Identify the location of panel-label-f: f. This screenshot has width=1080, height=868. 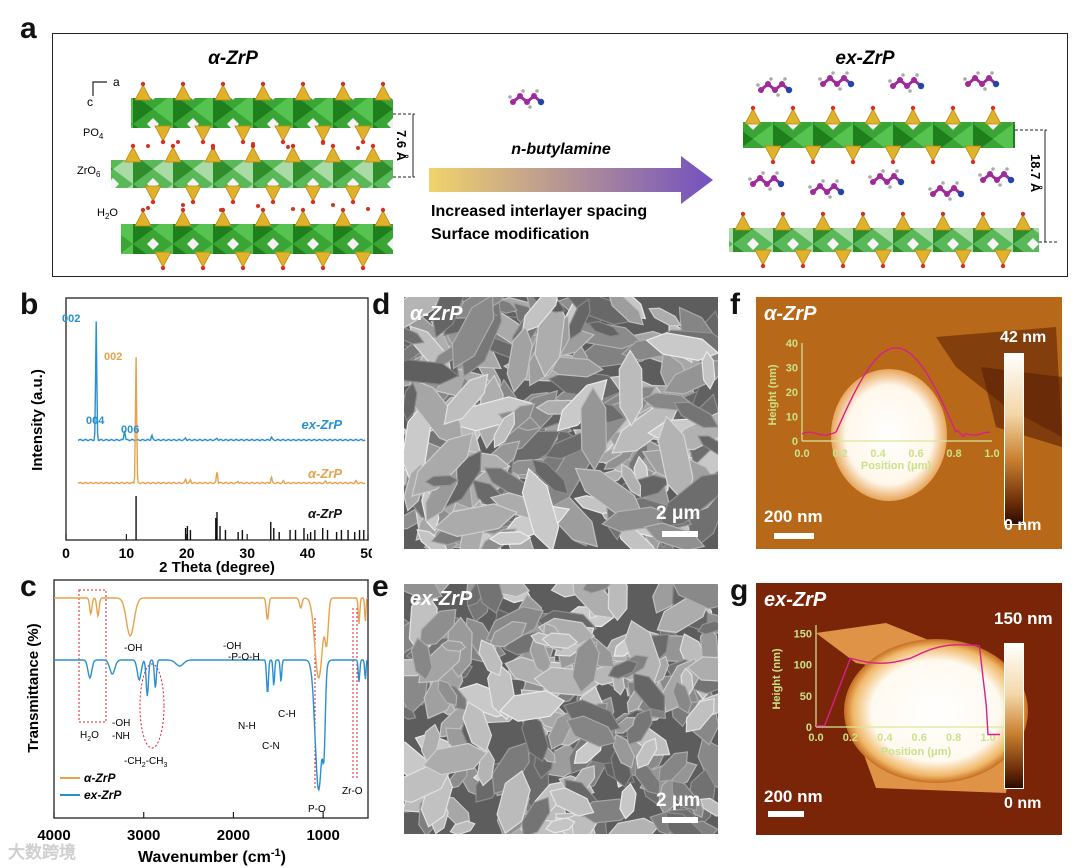
(735, 304).